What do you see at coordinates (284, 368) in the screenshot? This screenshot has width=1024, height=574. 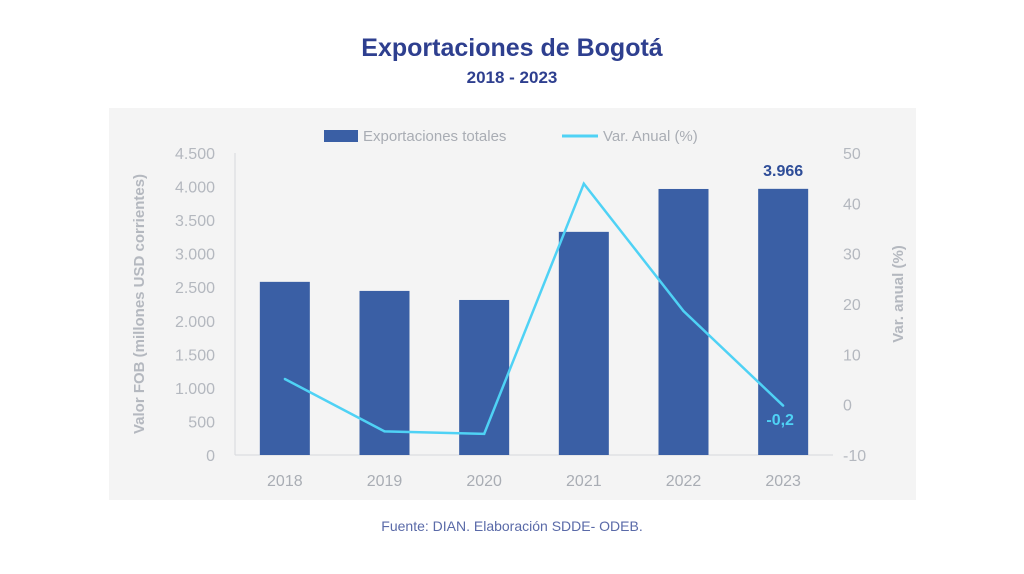 I see `bar-2018` at bounding box center [284, 368].